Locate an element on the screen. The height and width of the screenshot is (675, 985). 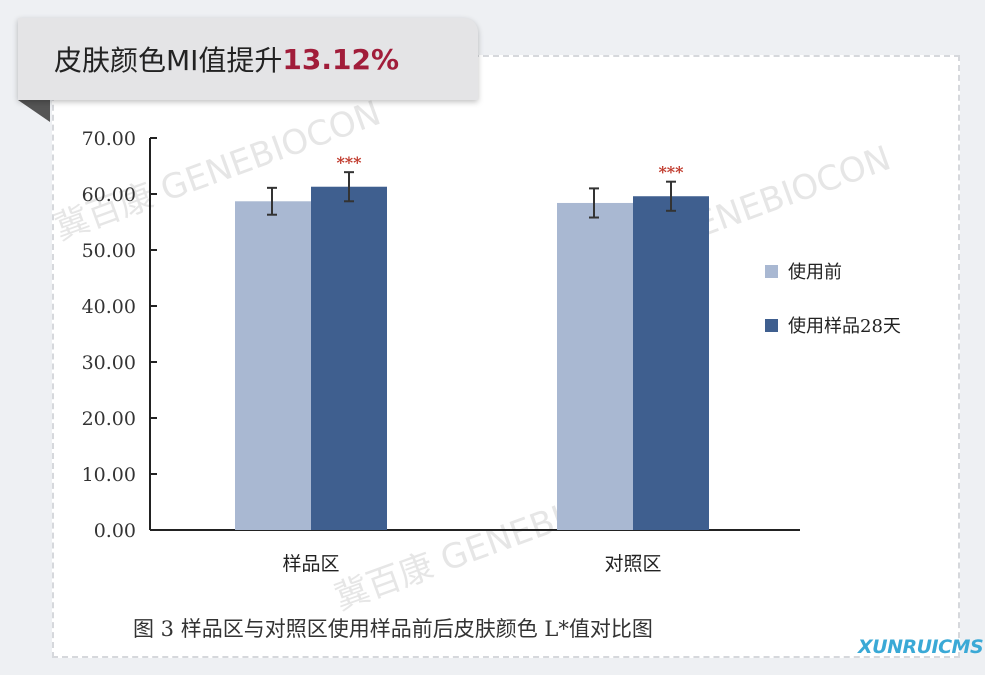
headline-banner: 皮肤颜色MI值提升 13.12% is located at coordinates (248, 59).